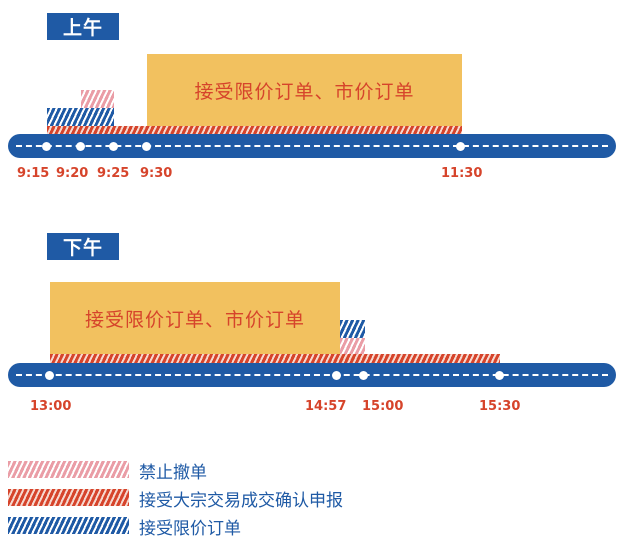 The image size is (617, 541). What do you see at coordinates (326, 406) in the screenshot?
I see `time-label-1457: 14:57` at bounding box center [326, 406].